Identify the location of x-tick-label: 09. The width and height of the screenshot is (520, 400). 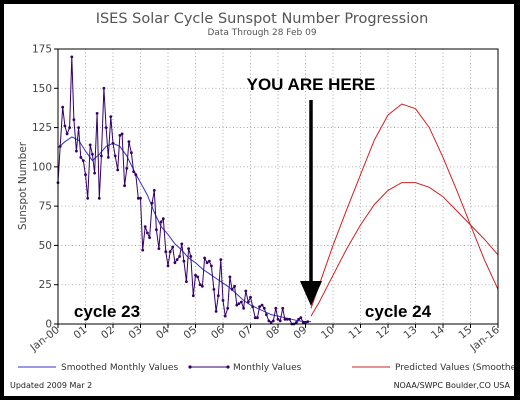
(300, 333).